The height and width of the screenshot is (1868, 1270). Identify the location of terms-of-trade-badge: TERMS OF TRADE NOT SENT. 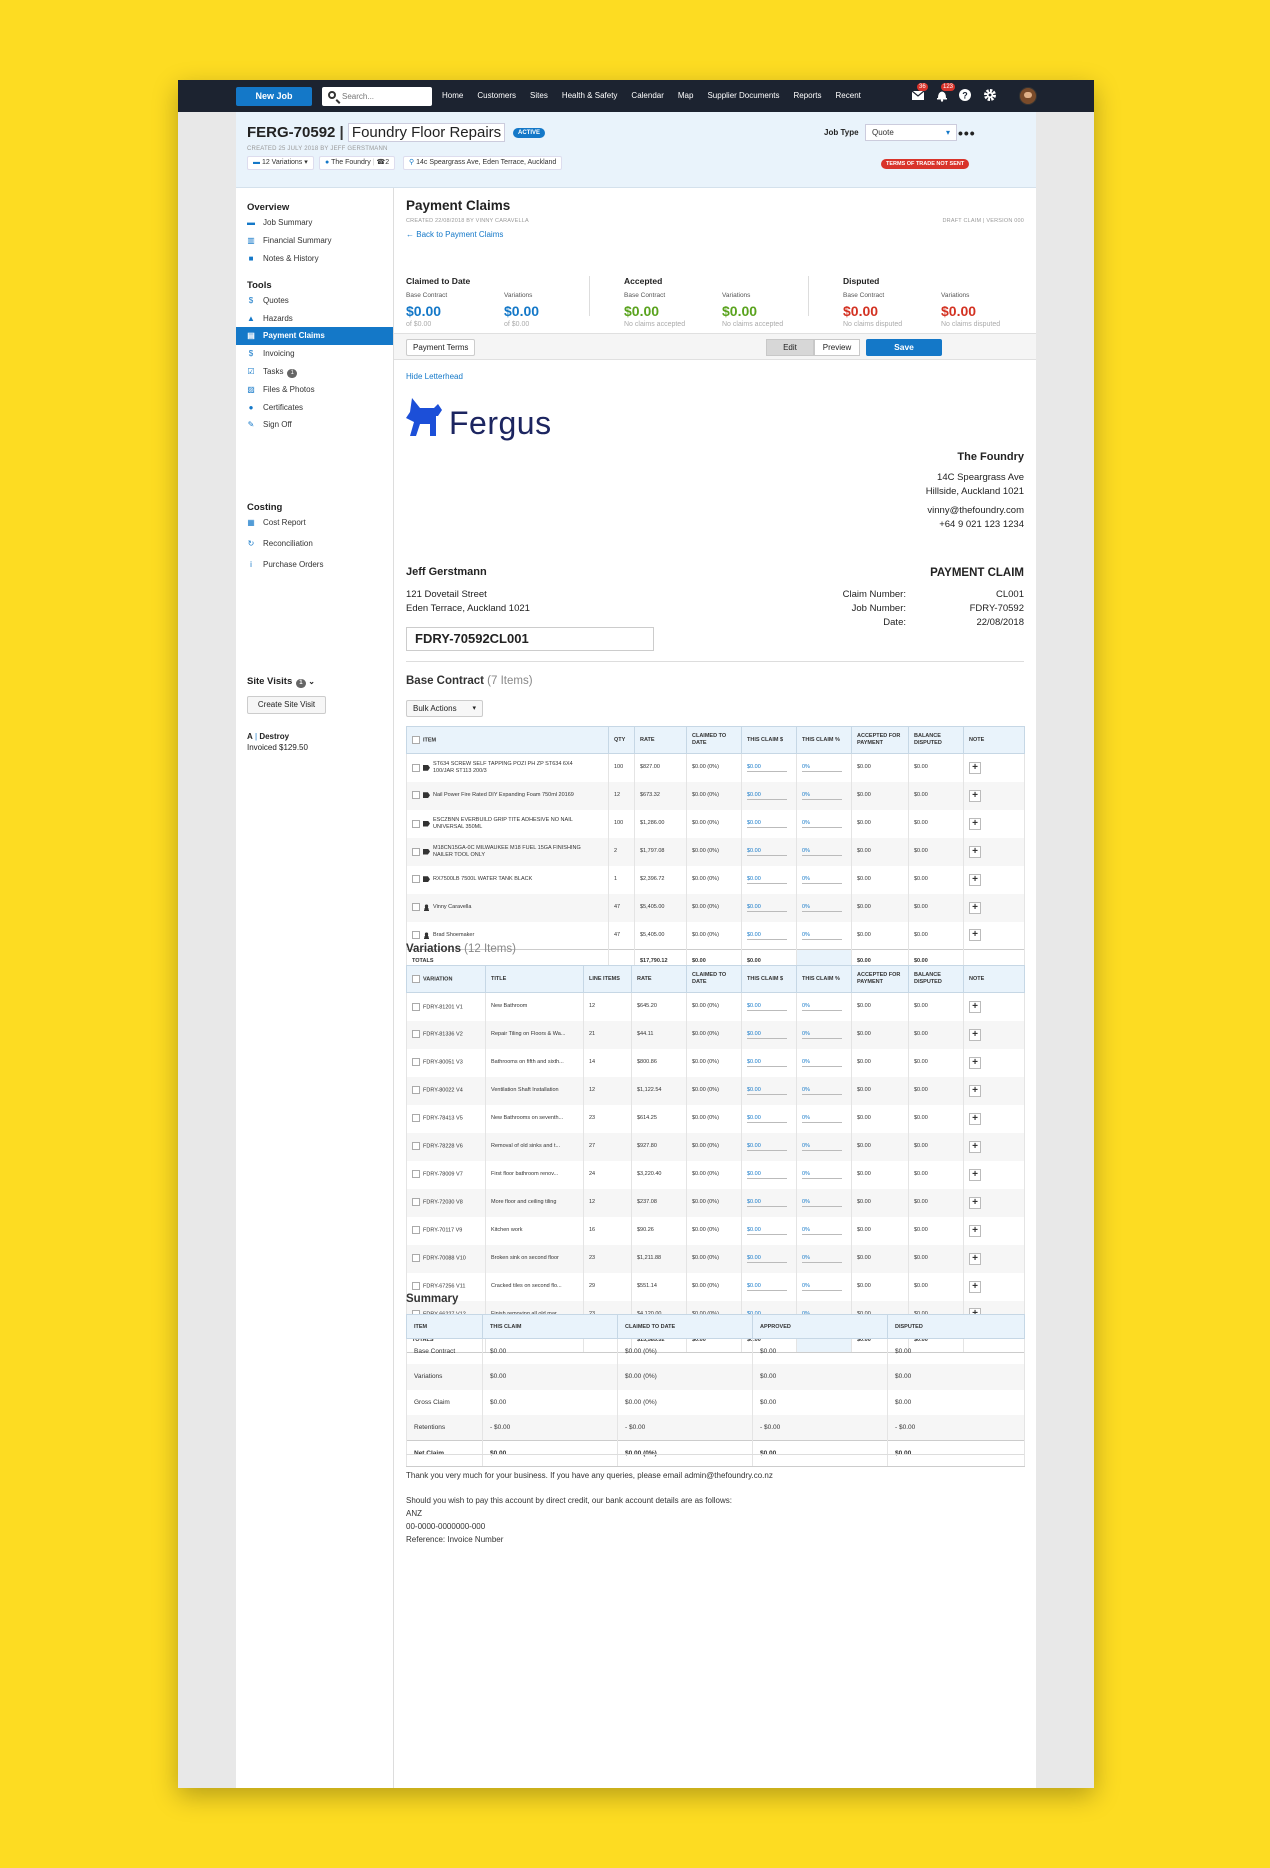
(925, 164).